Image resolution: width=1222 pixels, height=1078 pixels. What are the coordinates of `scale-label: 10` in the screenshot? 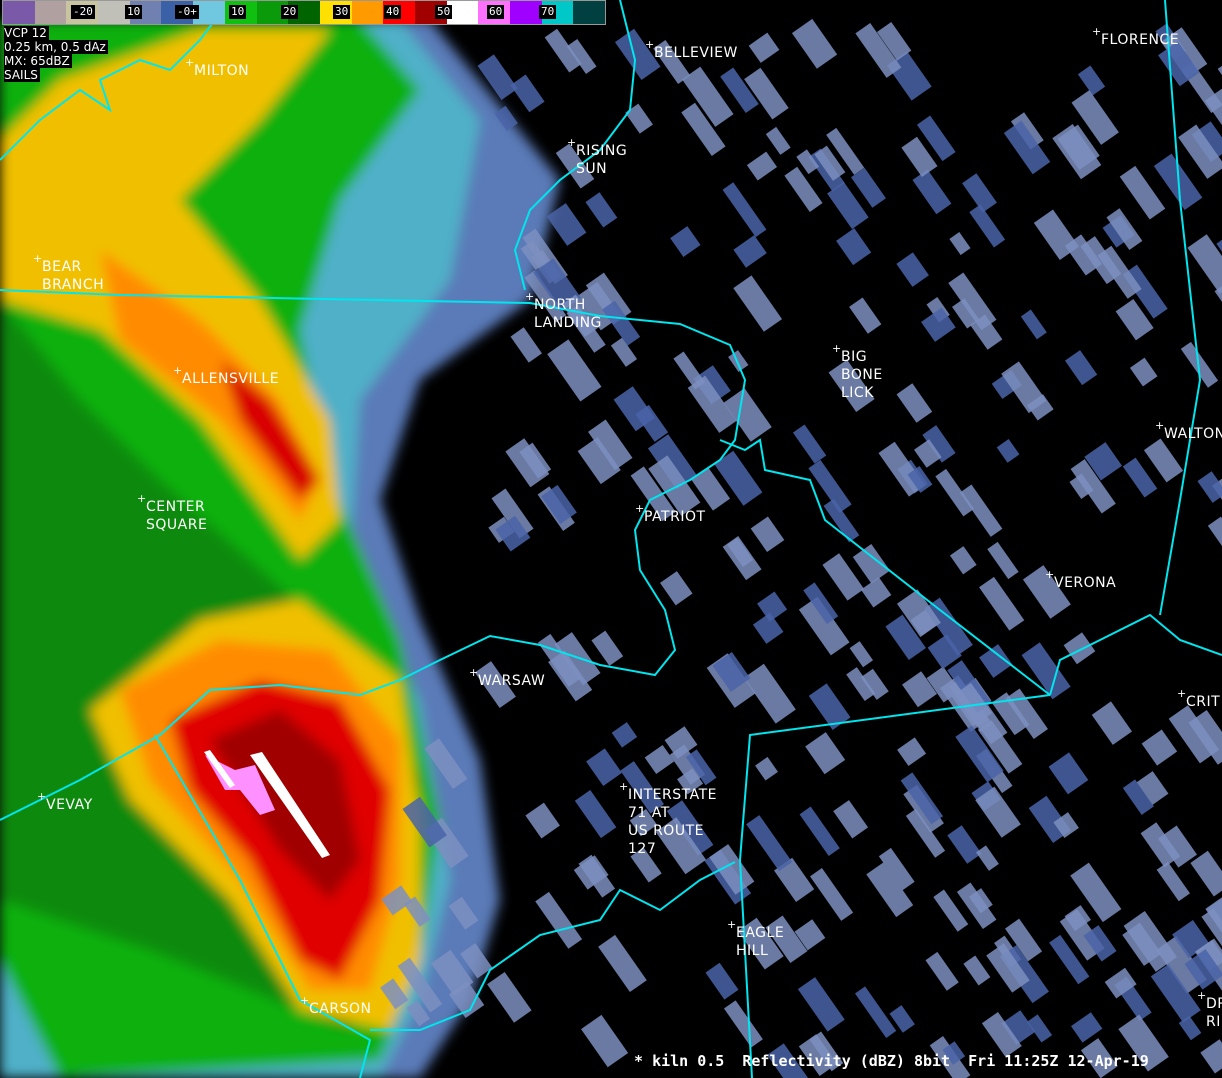 It's located at (134, 12).